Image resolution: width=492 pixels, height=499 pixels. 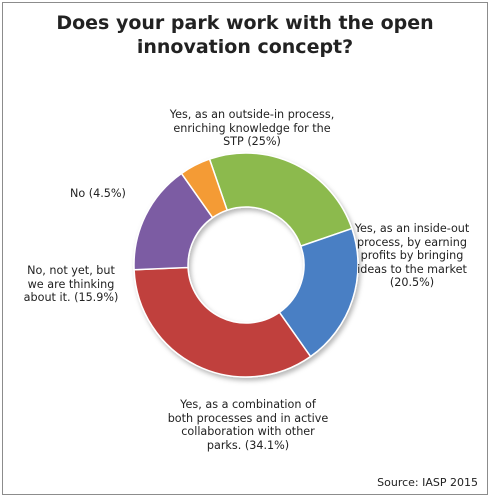 I want to click on label-no: No (4.5%), so click(x=98, y=193).